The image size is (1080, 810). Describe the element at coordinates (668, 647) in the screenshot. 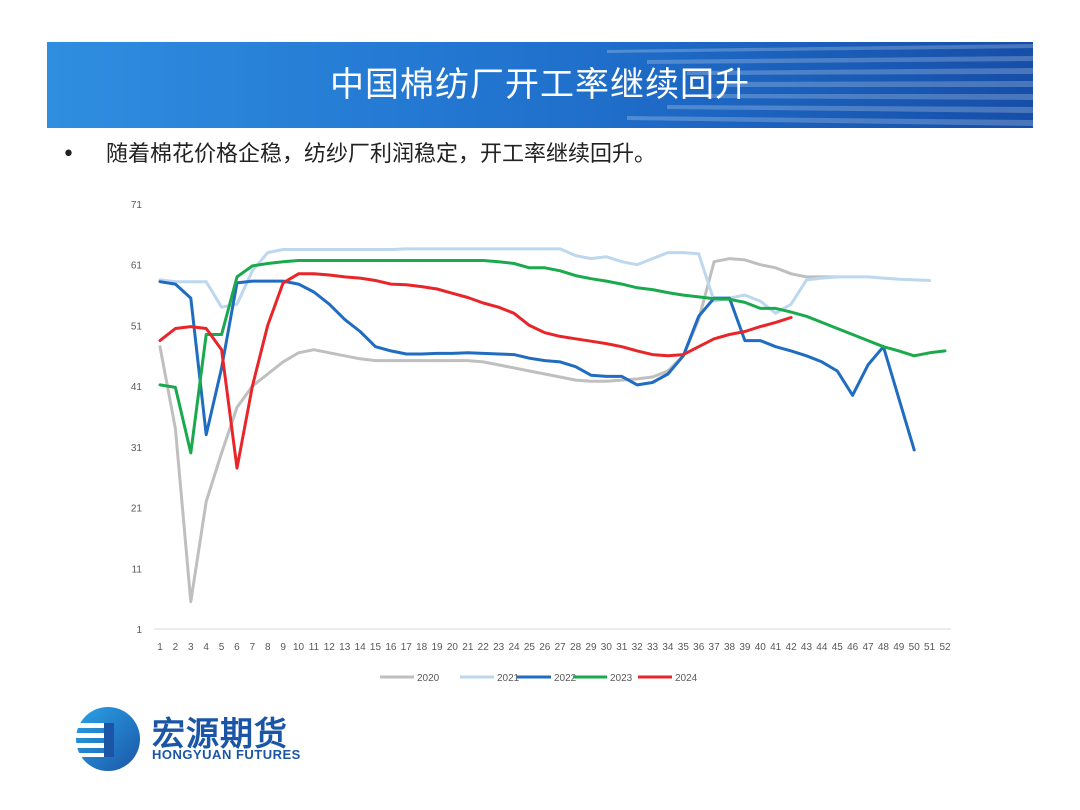

I see `x-tick-label: 34` at that location.